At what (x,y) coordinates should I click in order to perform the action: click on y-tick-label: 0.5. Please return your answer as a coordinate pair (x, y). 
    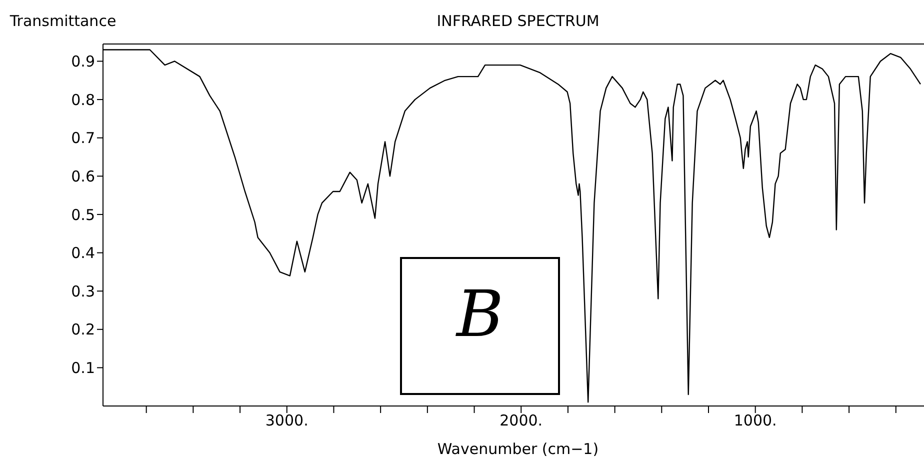
    Looking at the image, I should click on (83, 215).